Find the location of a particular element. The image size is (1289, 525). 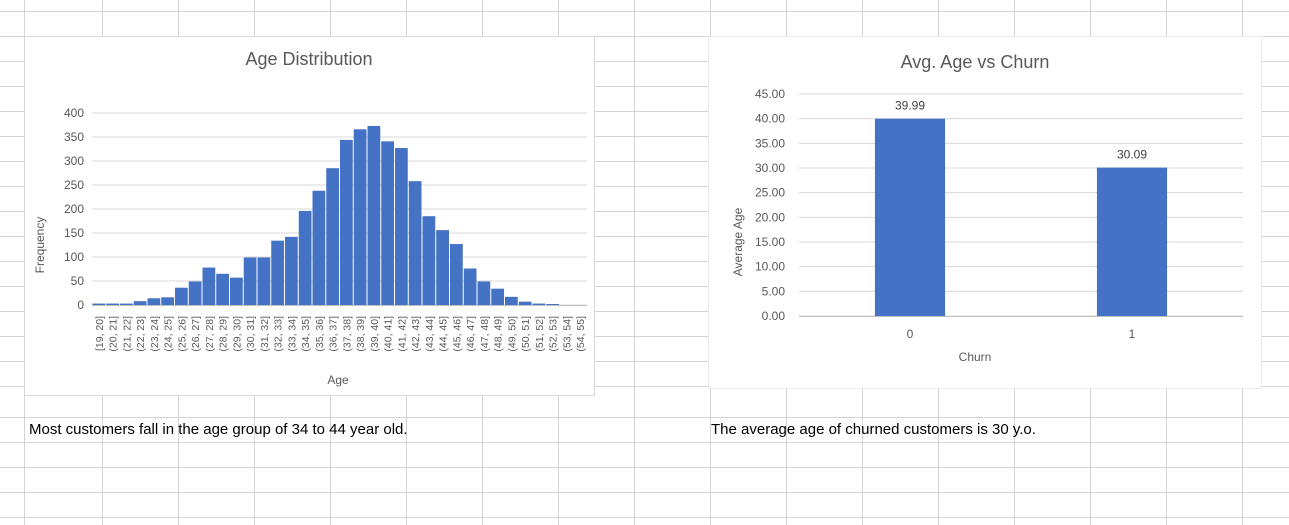

x-tick-label: (36, 37] is located at coordinates (334, 334).